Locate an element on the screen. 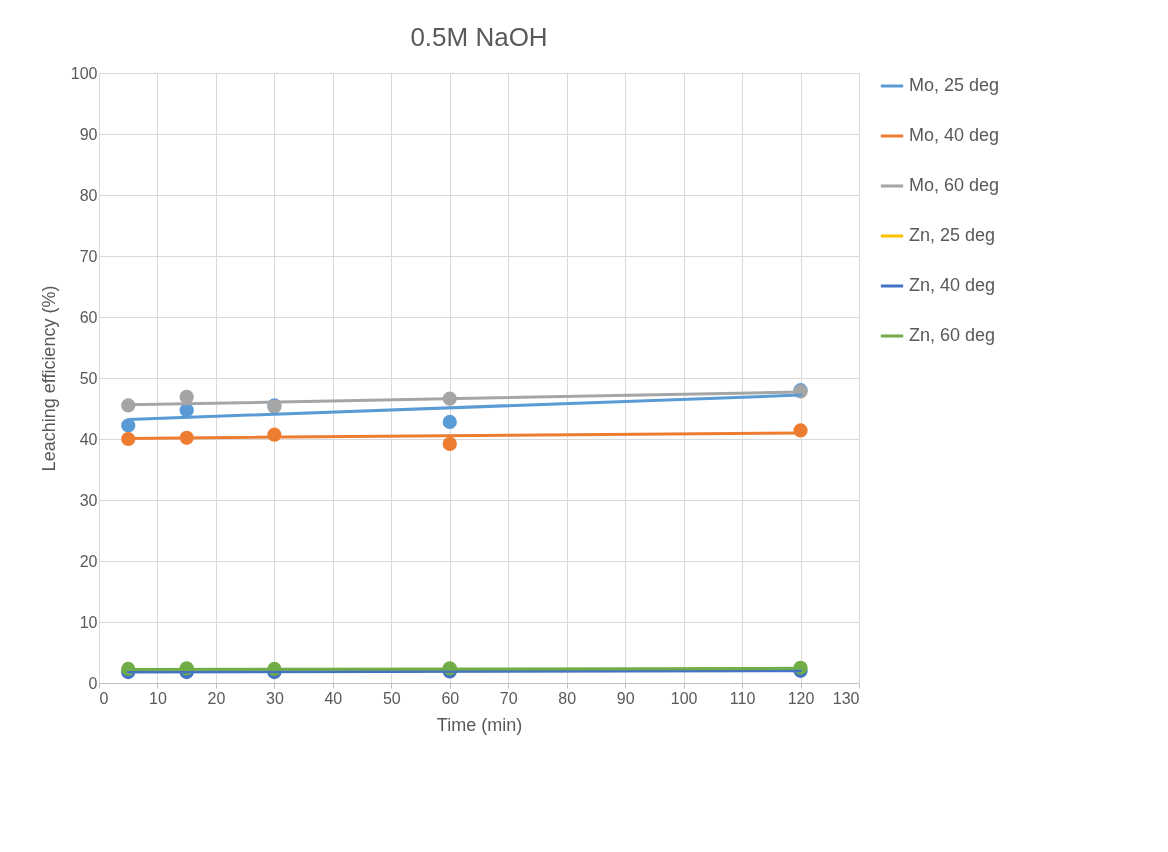  y-tick-label: 40 is located at coordinates (88, 439).